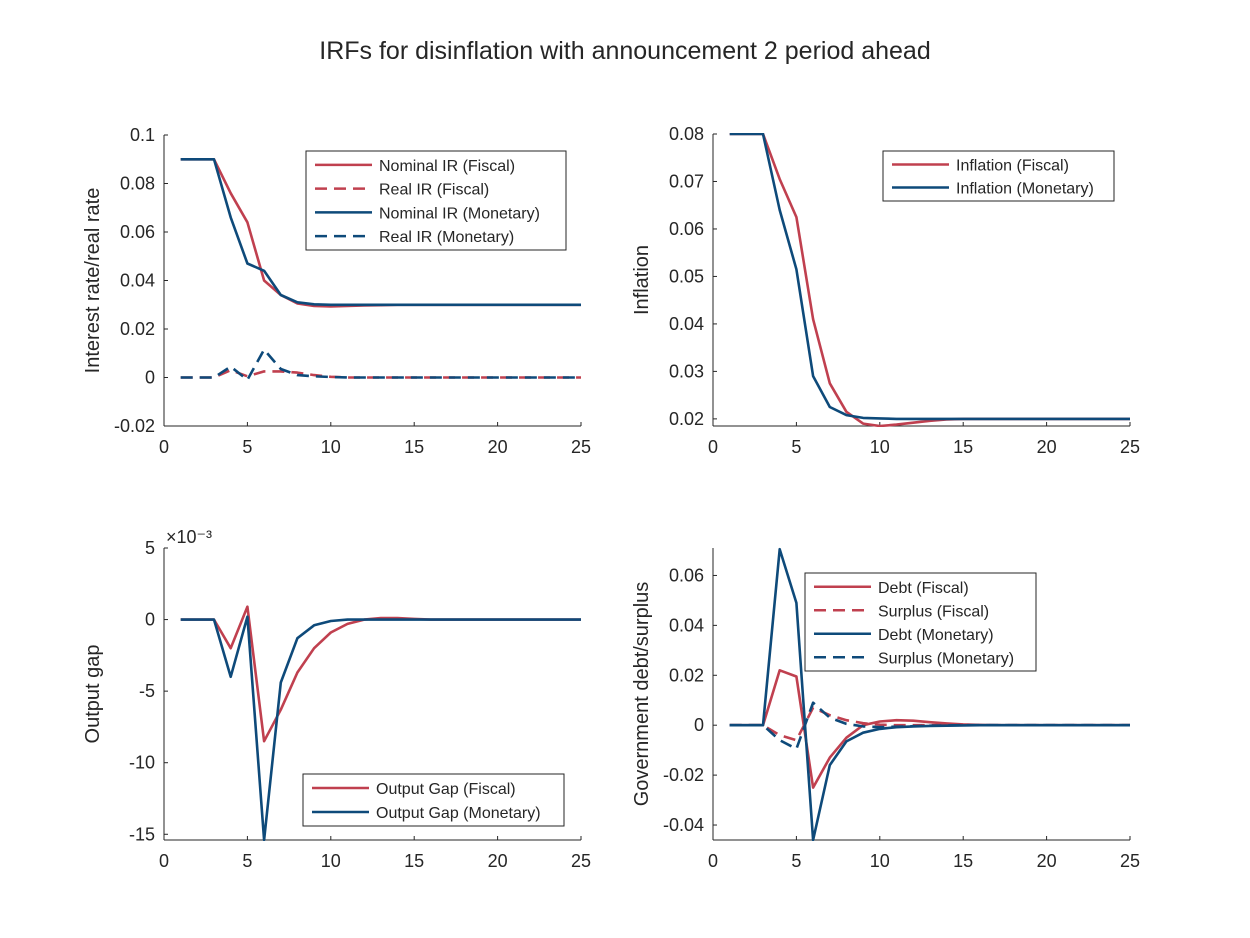 Image resolution: width=1250 pixels, height=938 pixels. I want to click on legend: Output Gap (Fiscal) Output Gap (Monetary), so click(433, 800).